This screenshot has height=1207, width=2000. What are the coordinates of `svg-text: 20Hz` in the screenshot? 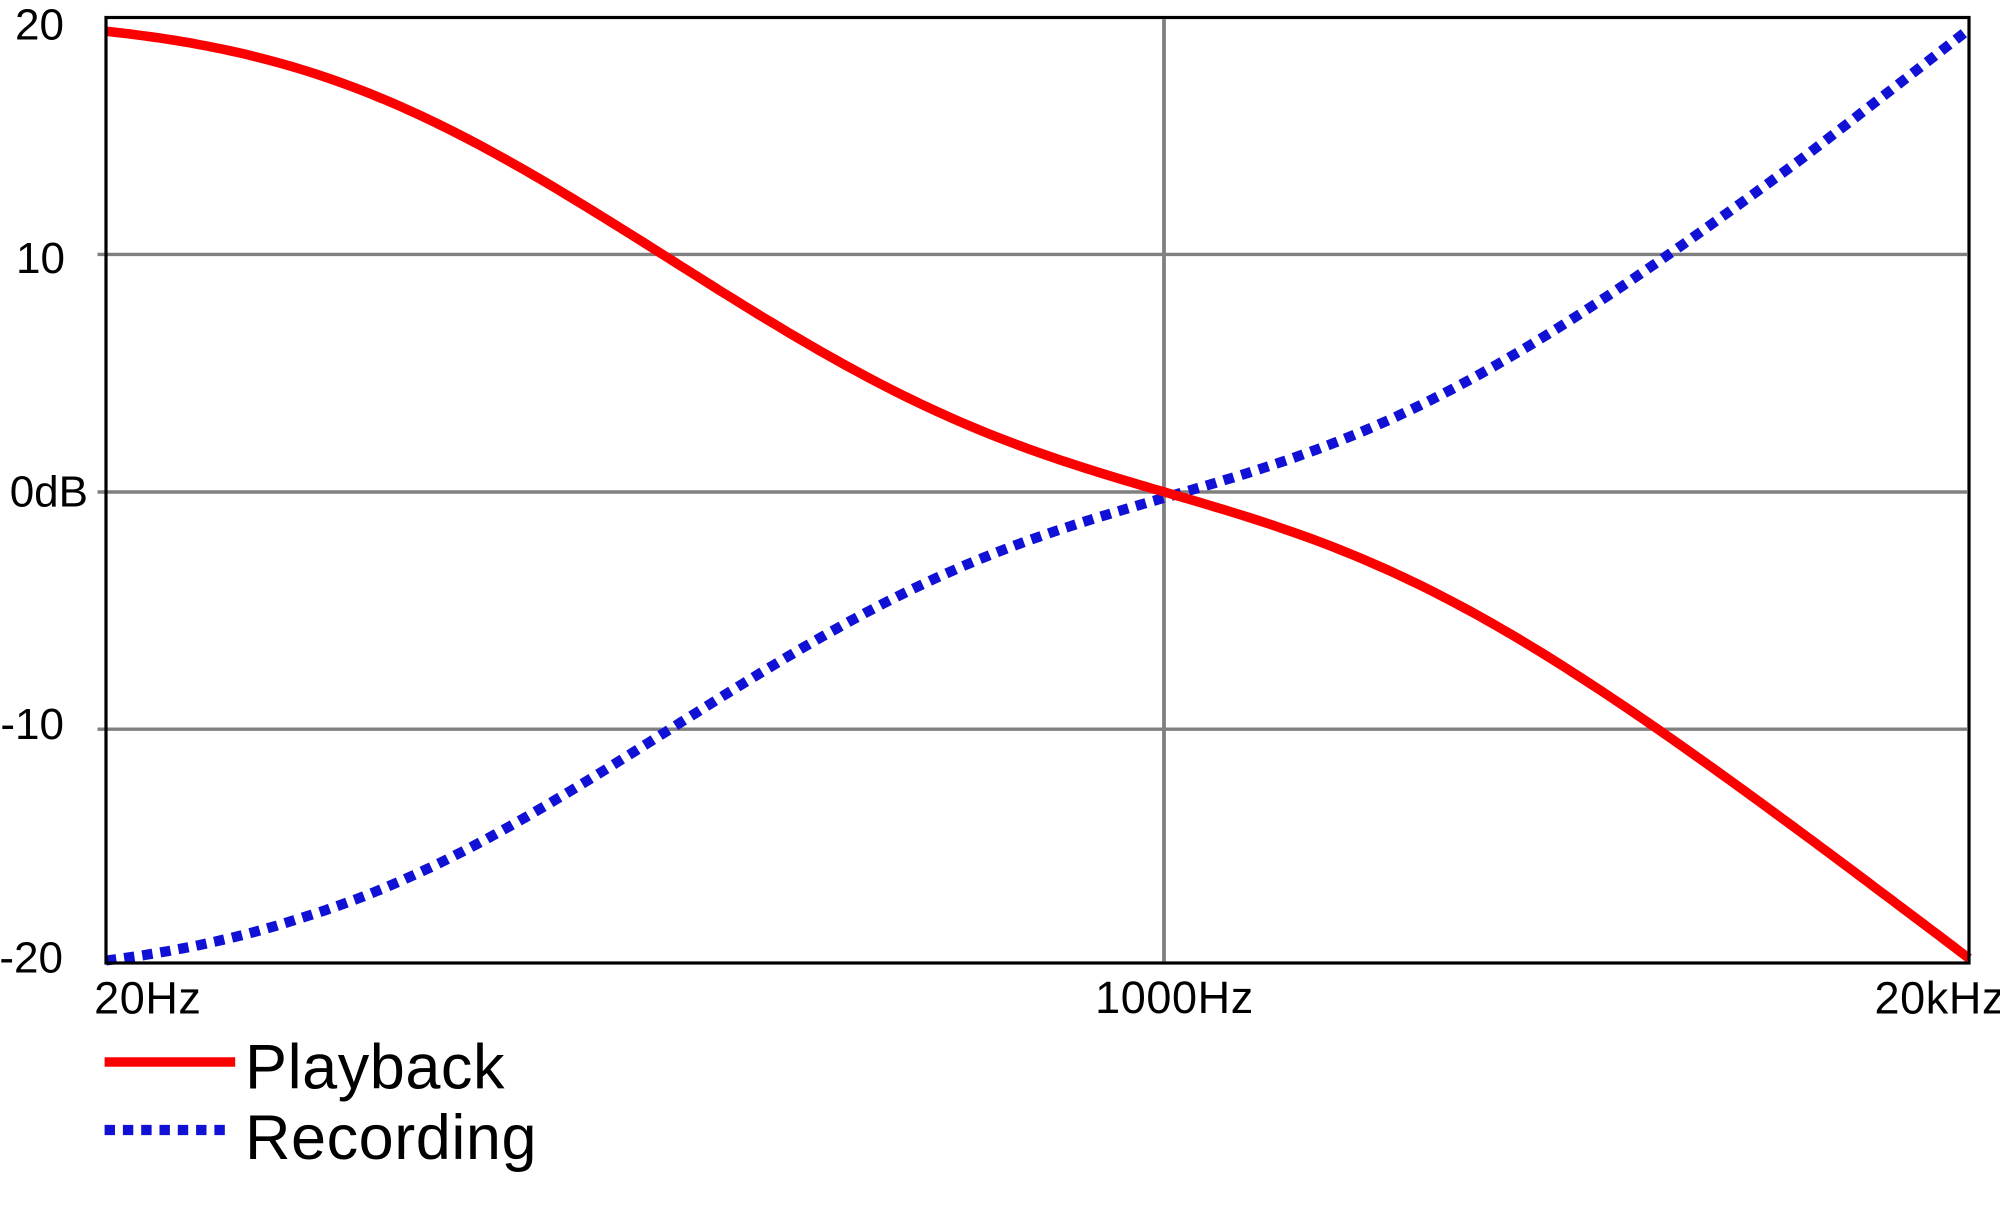 It's located at (147, 998).